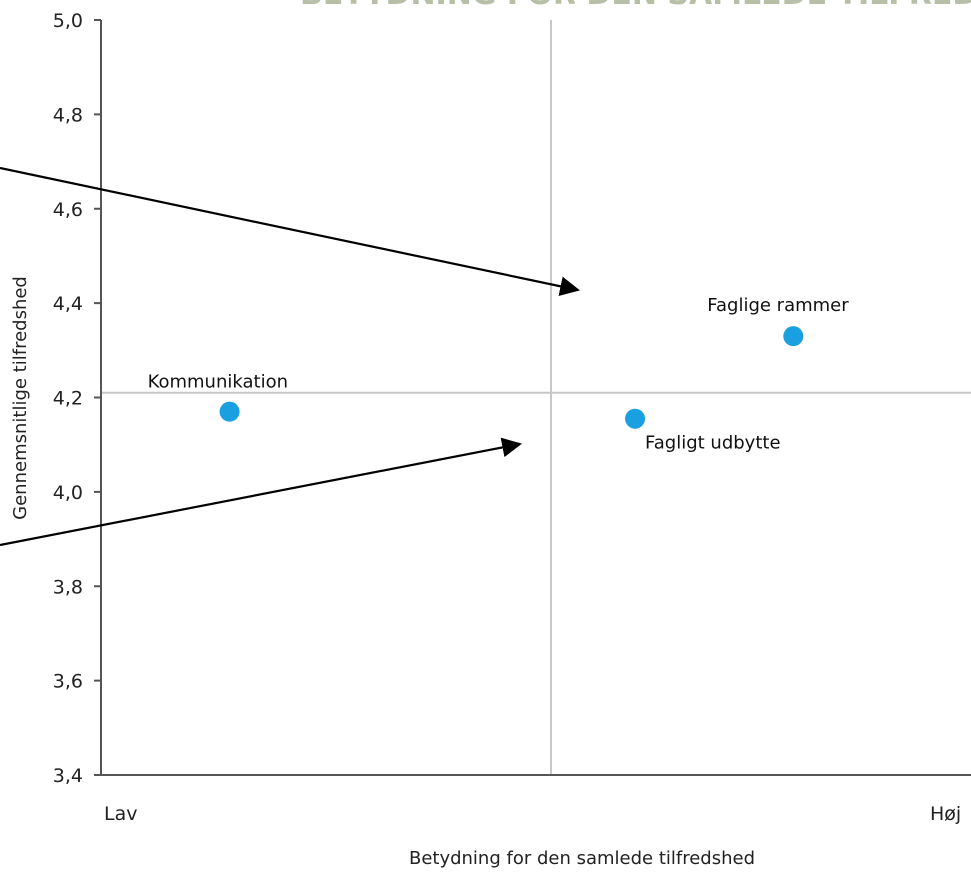  What do you see at coordinates (68, 587) in the screenshot?
I see `y-tick-label: 3,8` at bounding box center [68, 587].